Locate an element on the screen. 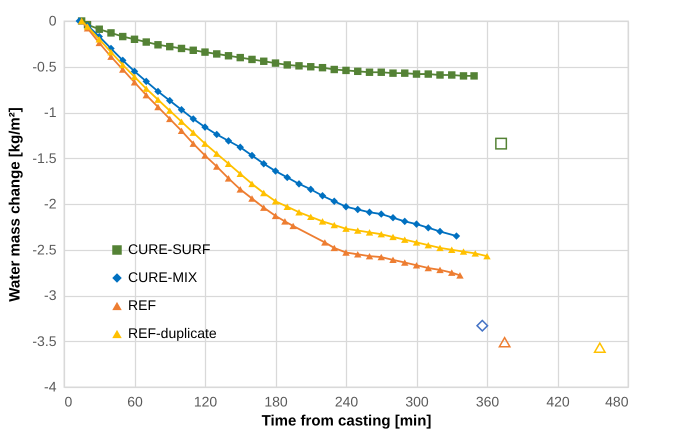  legend-label: REF is located at coordinates (142, 305).